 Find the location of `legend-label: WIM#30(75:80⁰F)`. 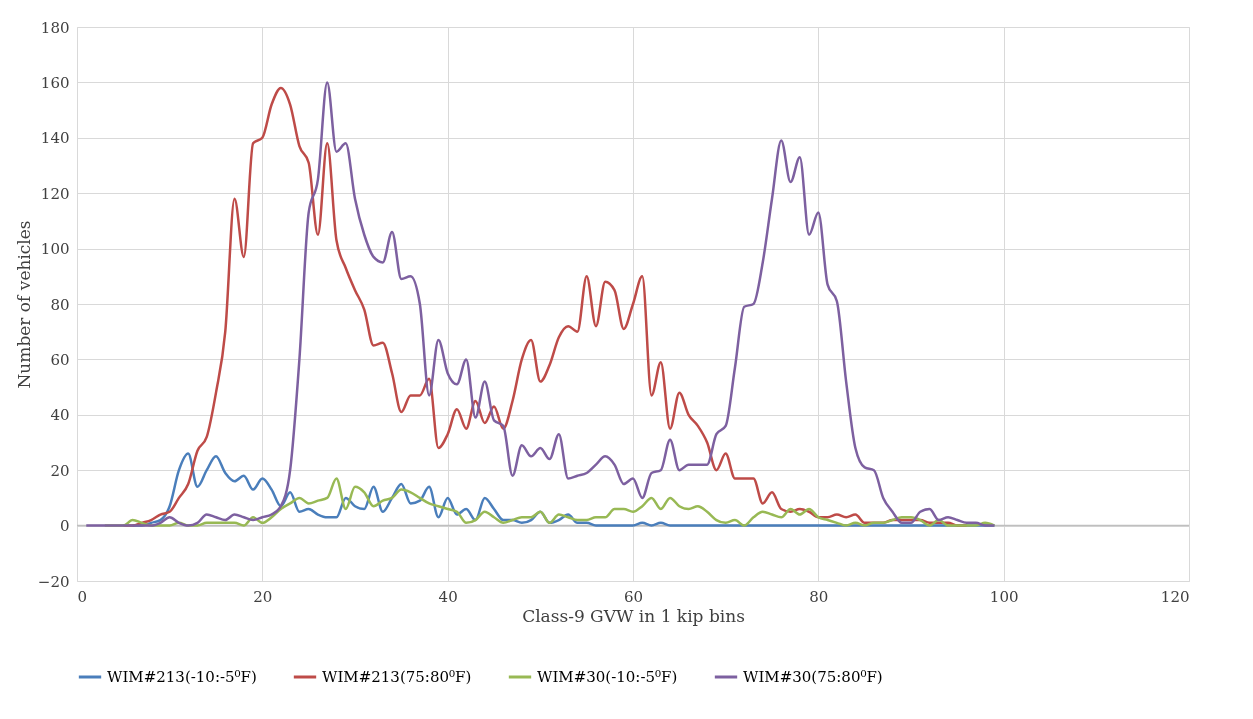

legend-label: WIM#30(75:80⁰F) is located at coordinates (813, 677).